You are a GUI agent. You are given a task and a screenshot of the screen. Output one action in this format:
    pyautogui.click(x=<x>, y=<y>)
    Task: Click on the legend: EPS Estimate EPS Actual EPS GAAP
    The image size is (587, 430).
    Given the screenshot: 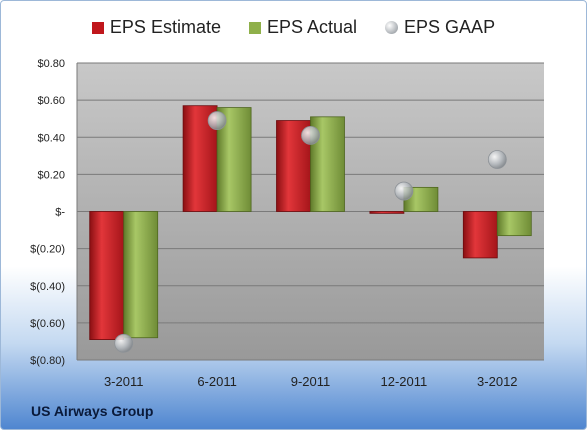 What is the action you would take?
    pyautogui.click(x=293, y=27)
    